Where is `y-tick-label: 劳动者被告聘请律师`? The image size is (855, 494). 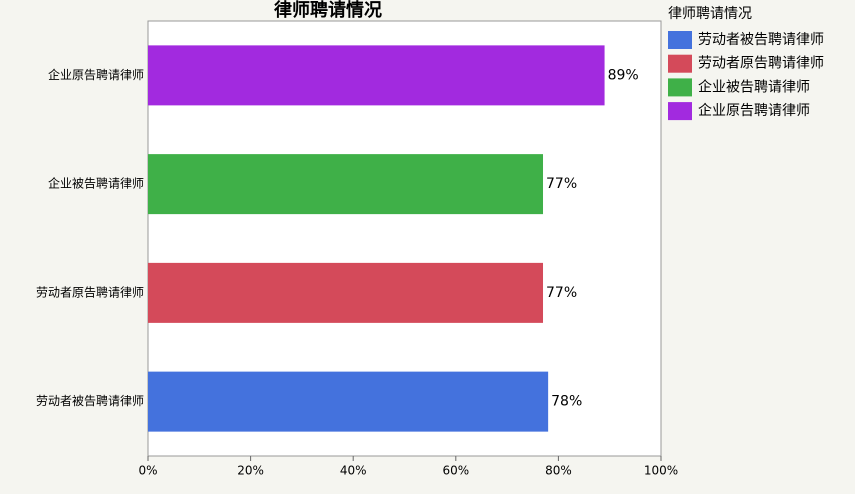 y-tick-label: 劳动者被告聘请律师 is located at coordinates (90, 401).